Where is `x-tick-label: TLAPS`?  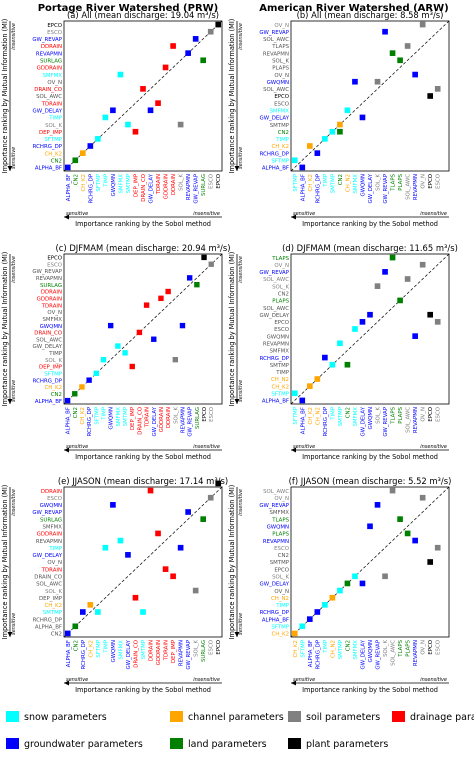 x-tick-label: TLAPS is located at coordinates (401, 648).